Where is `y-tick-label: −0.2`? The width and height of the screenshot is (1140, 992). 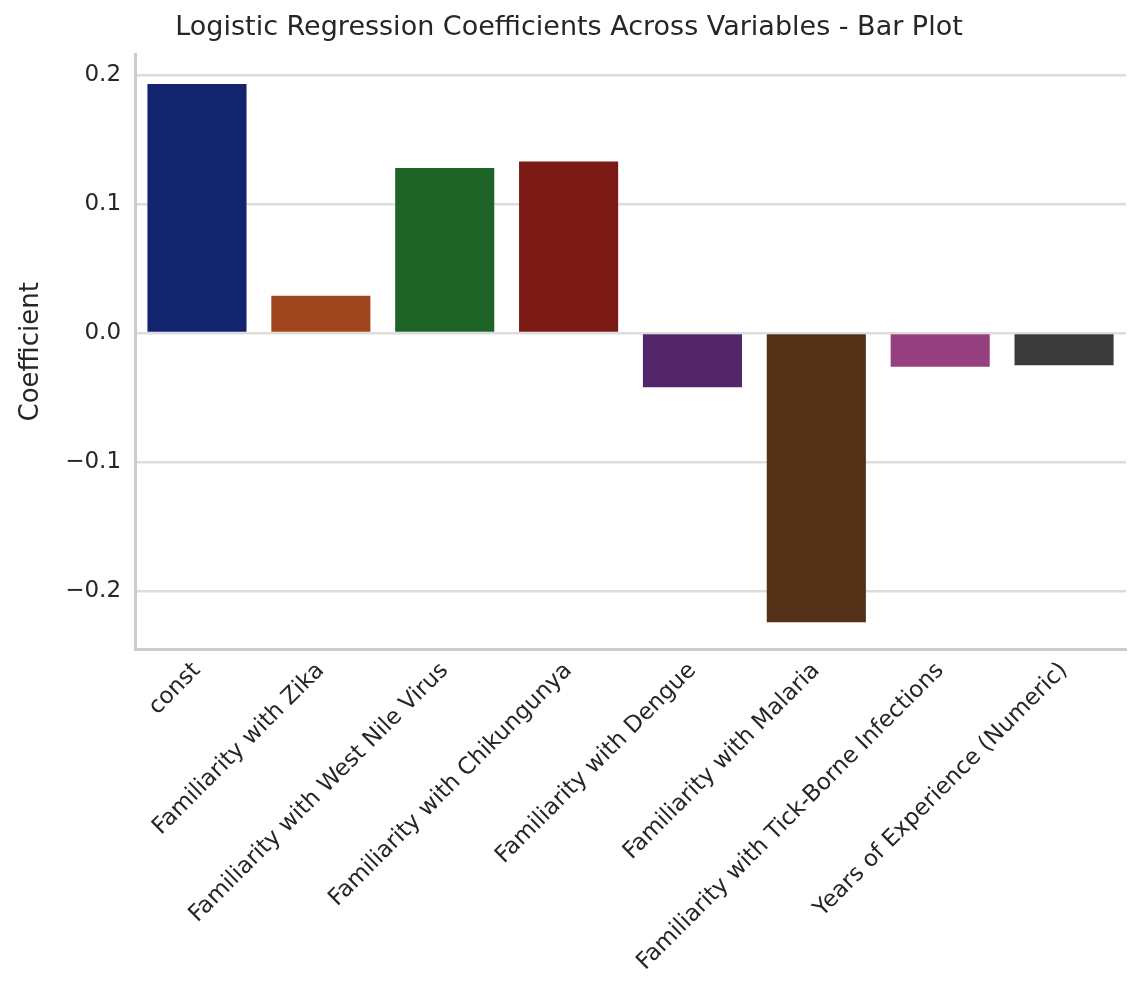
y-tick-label: −0.2 is located at coordinates (93, 589).